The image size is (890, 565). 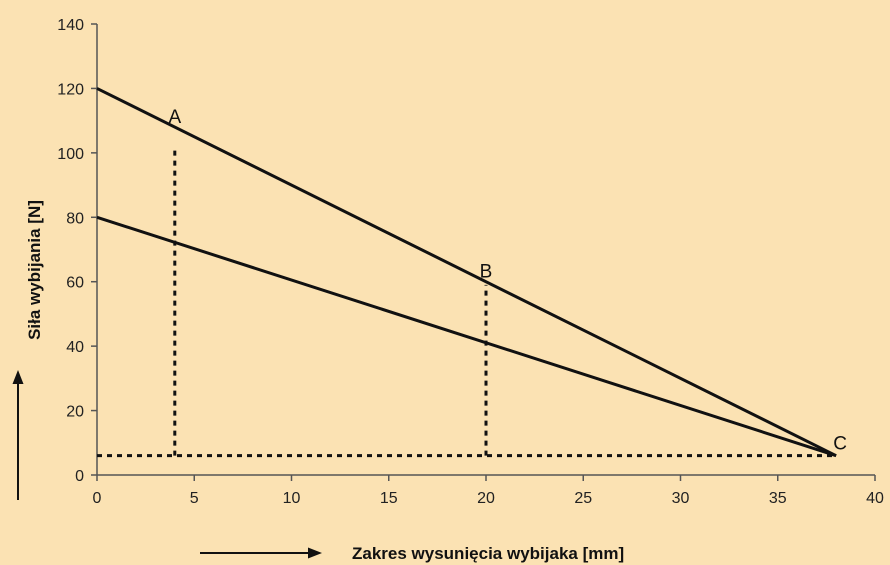 What do you see at coordinates (488, 553) in the screenshot?
I see `x-axis-title: Zakres wysunięcia wybijaka [mm]` at bounding box center [488, 553].